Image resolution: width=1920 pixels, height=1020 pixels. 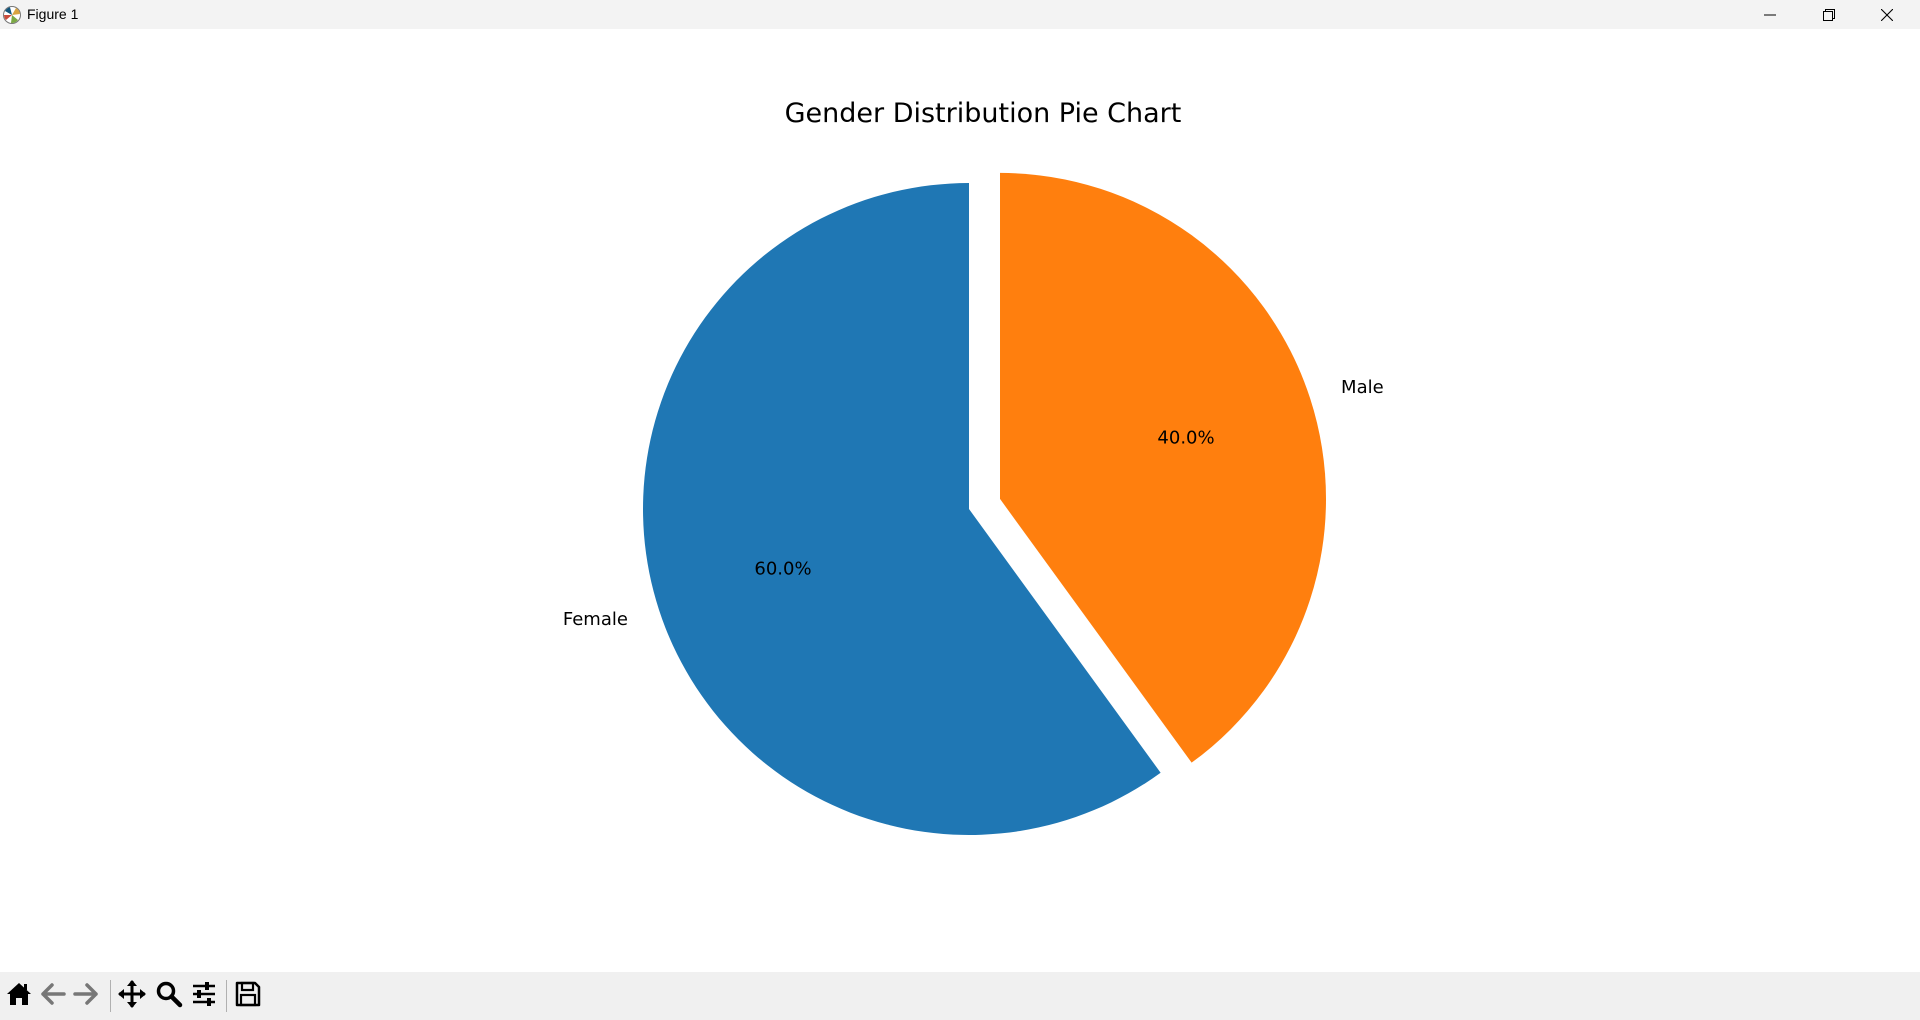 I want to click on save-button, so click(x=248, y=996).